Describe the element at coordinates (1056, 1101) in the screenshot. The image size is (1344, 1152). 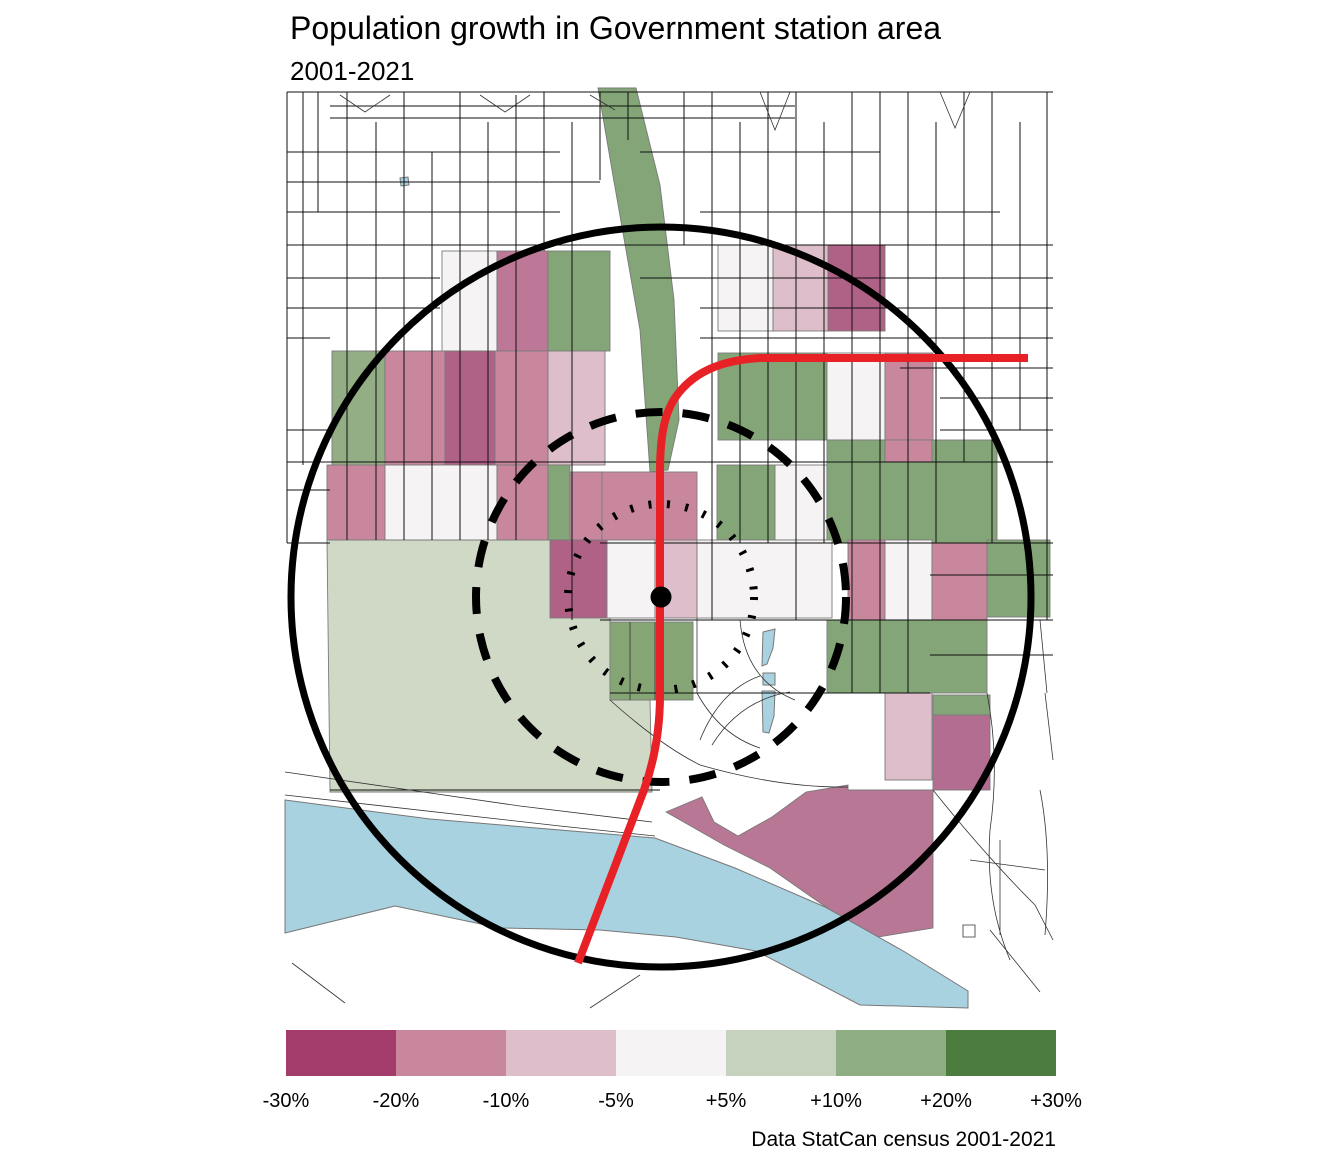
I see `legend-label: +30%` at that location.